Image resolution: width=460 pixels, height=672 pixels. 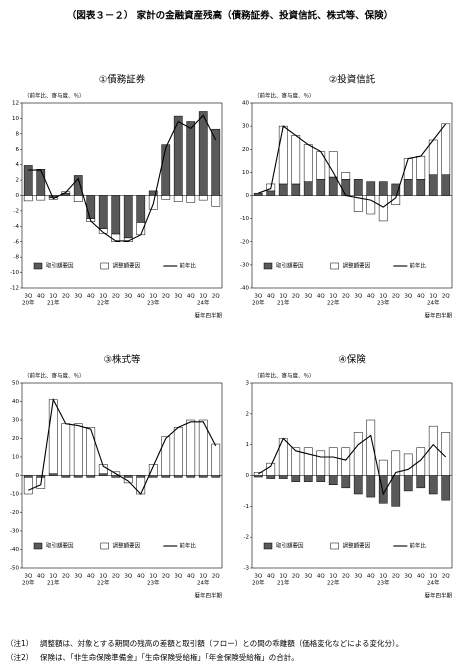 What do you see at coordinates (244, 289) in the screenshot?
I see `y-tick-label: -40` at bounding box center [244, 289].